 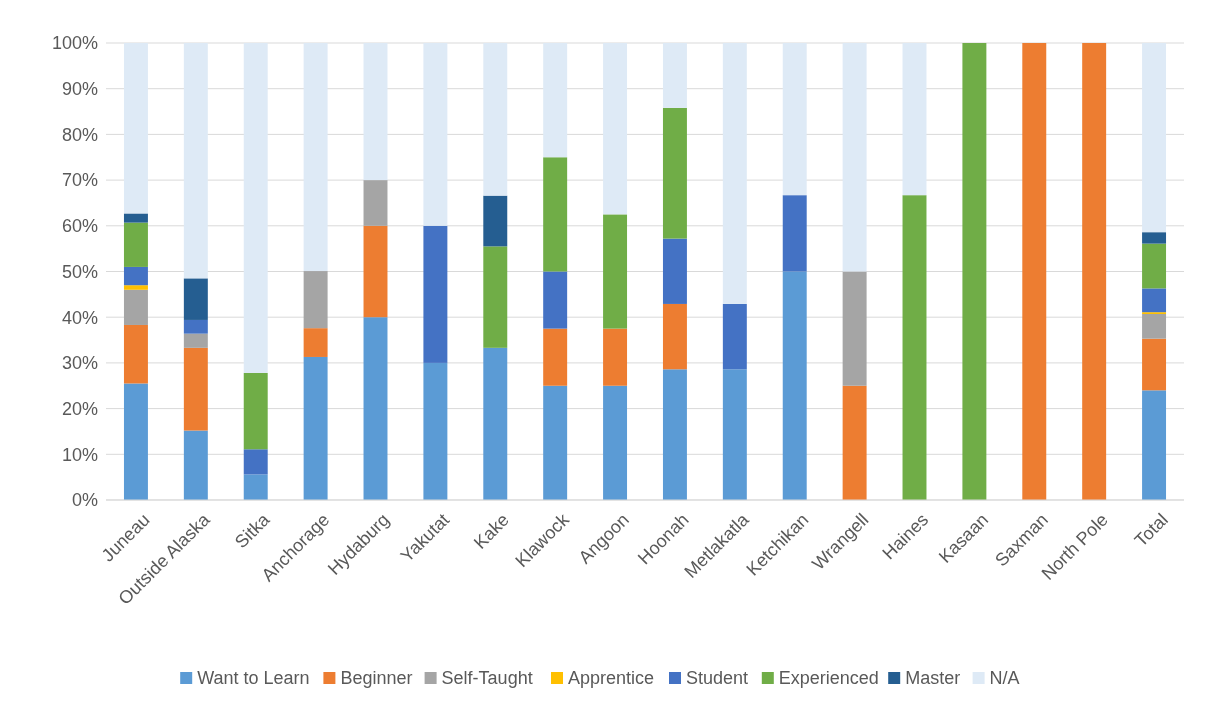 What do you see at coordinates (79, 317) in the screenshot?
I see `y-tick-label: 40%` at bounding box center [79, 317].